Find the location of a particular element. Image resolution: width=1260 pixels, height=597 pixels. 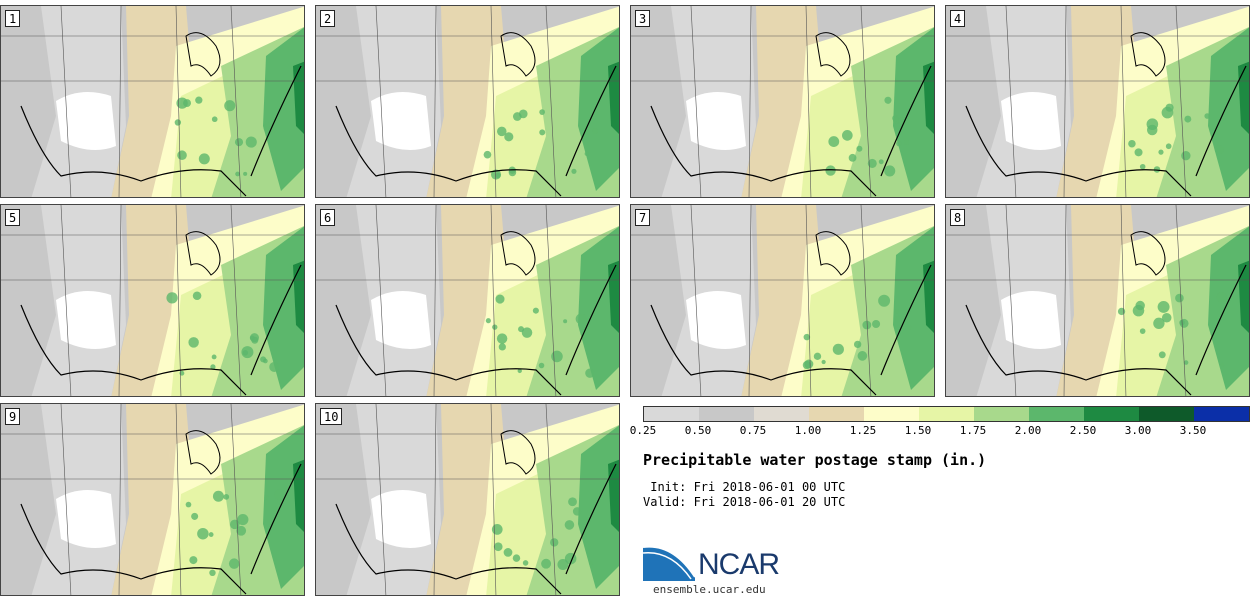

member-number: 5 is located at coordinates (13, 217).